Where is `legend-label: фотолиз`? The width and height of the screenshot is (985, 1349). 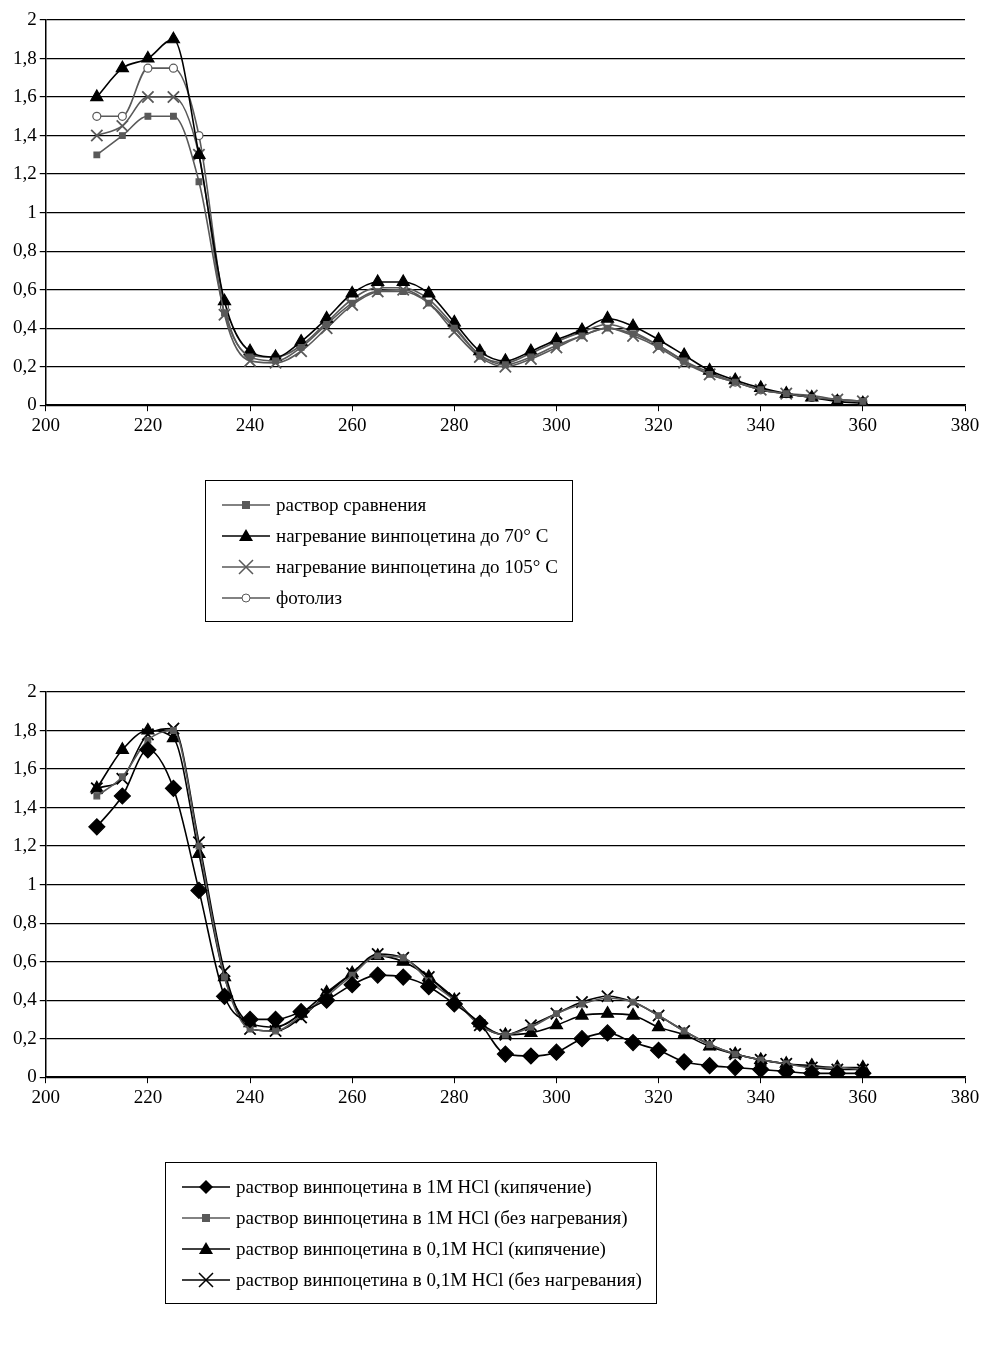 legend-label: фотолиз is located at coordinates (309, 597).